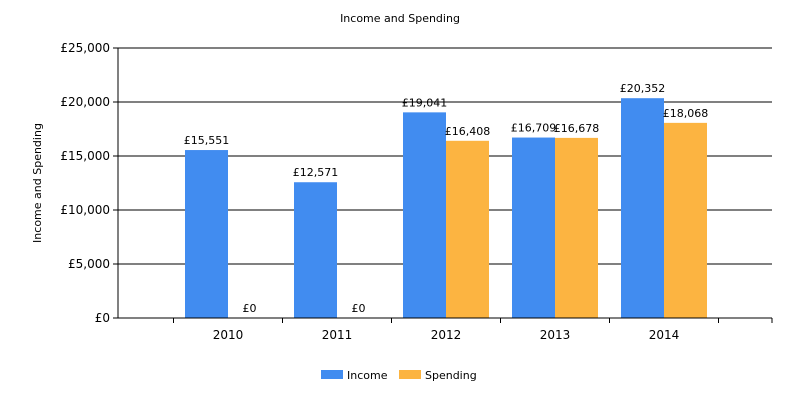 The width and height of the screenshot is (800, 400). I want to click on bar-spending-2014, so click(685, 220).